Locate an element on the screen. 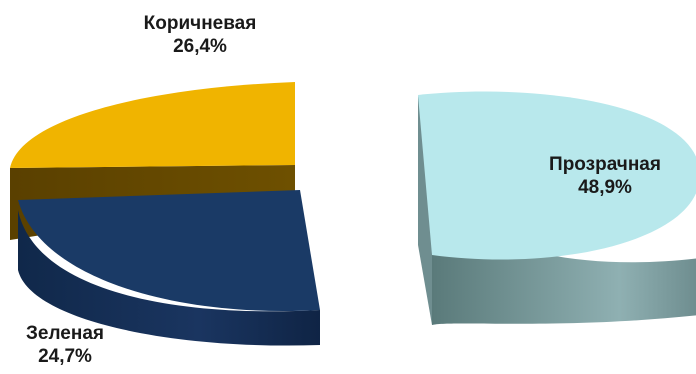 The width and height of the screenshot is (696, 374). label-brown-name: Коричневая is located at coordinates (200, 23).